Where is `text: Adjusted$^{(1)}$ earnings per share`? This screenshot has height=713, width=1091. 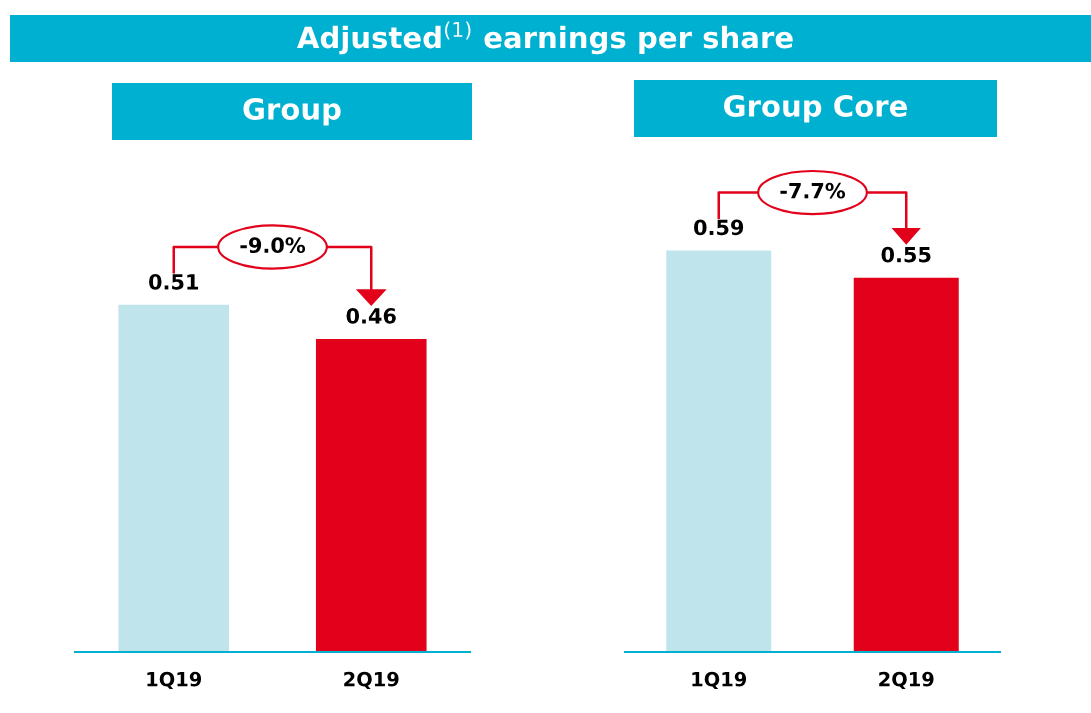
text: Adjusted$^{(1)}$ earnings per share is located at coordinates (545, 38).